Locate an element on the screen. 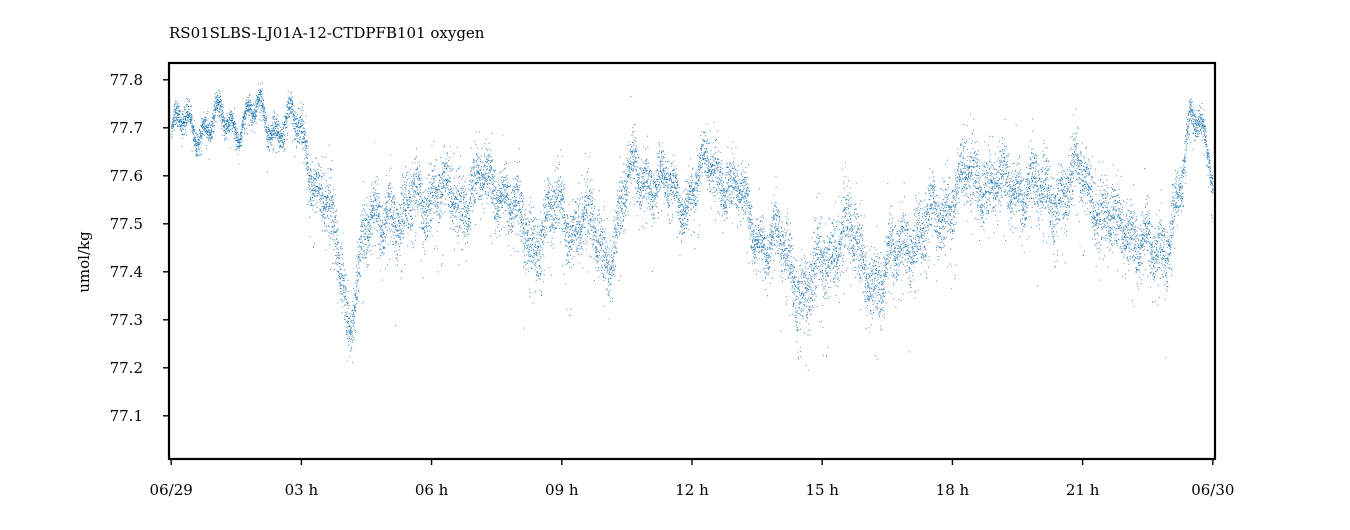 This screenshot has width=1350, height=530. x-tick-label: 06/29 is located at coordinates (171, 490).